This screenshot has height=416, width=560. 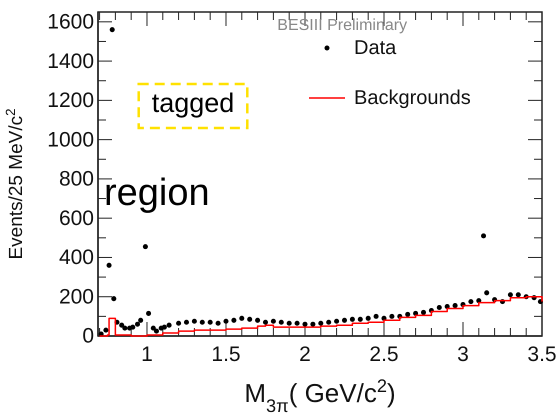 What do you see at coordinates (193, 103) in the screenshot?
I see `annotation: tagged` at bounding box center [193, 103].